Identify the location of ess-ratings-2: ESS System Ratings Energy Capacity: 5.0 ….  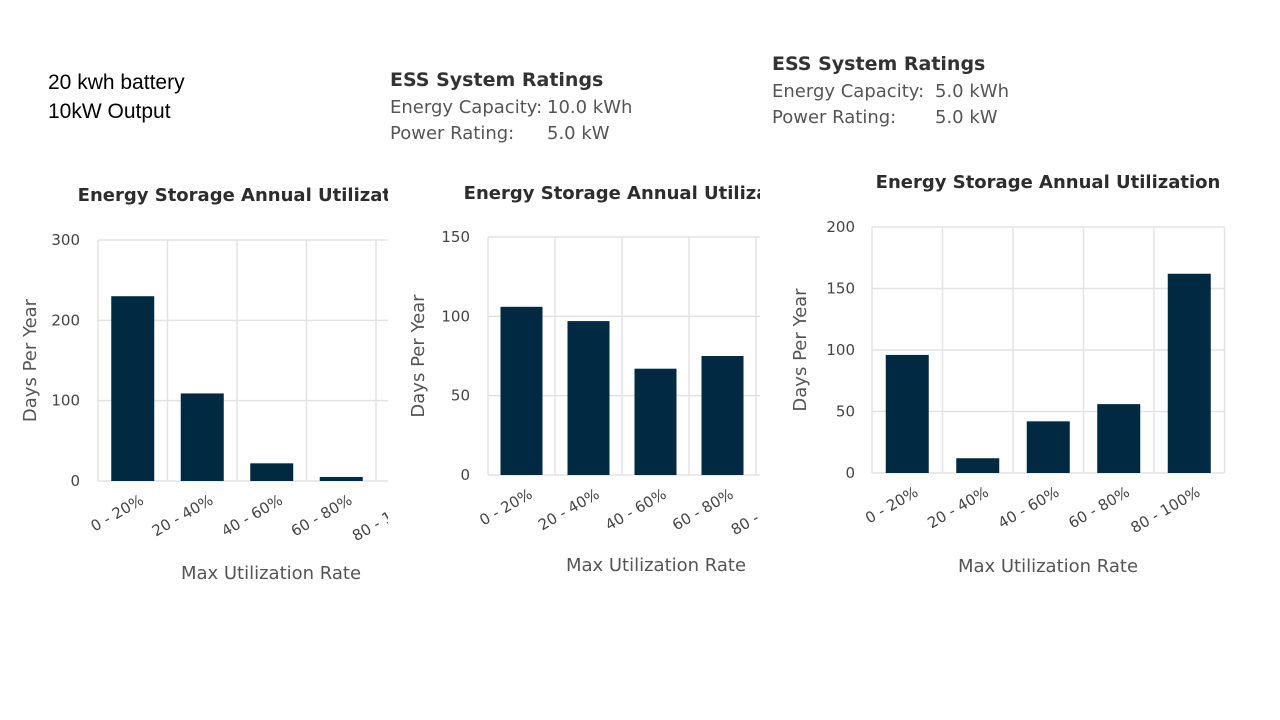
(890, 92).